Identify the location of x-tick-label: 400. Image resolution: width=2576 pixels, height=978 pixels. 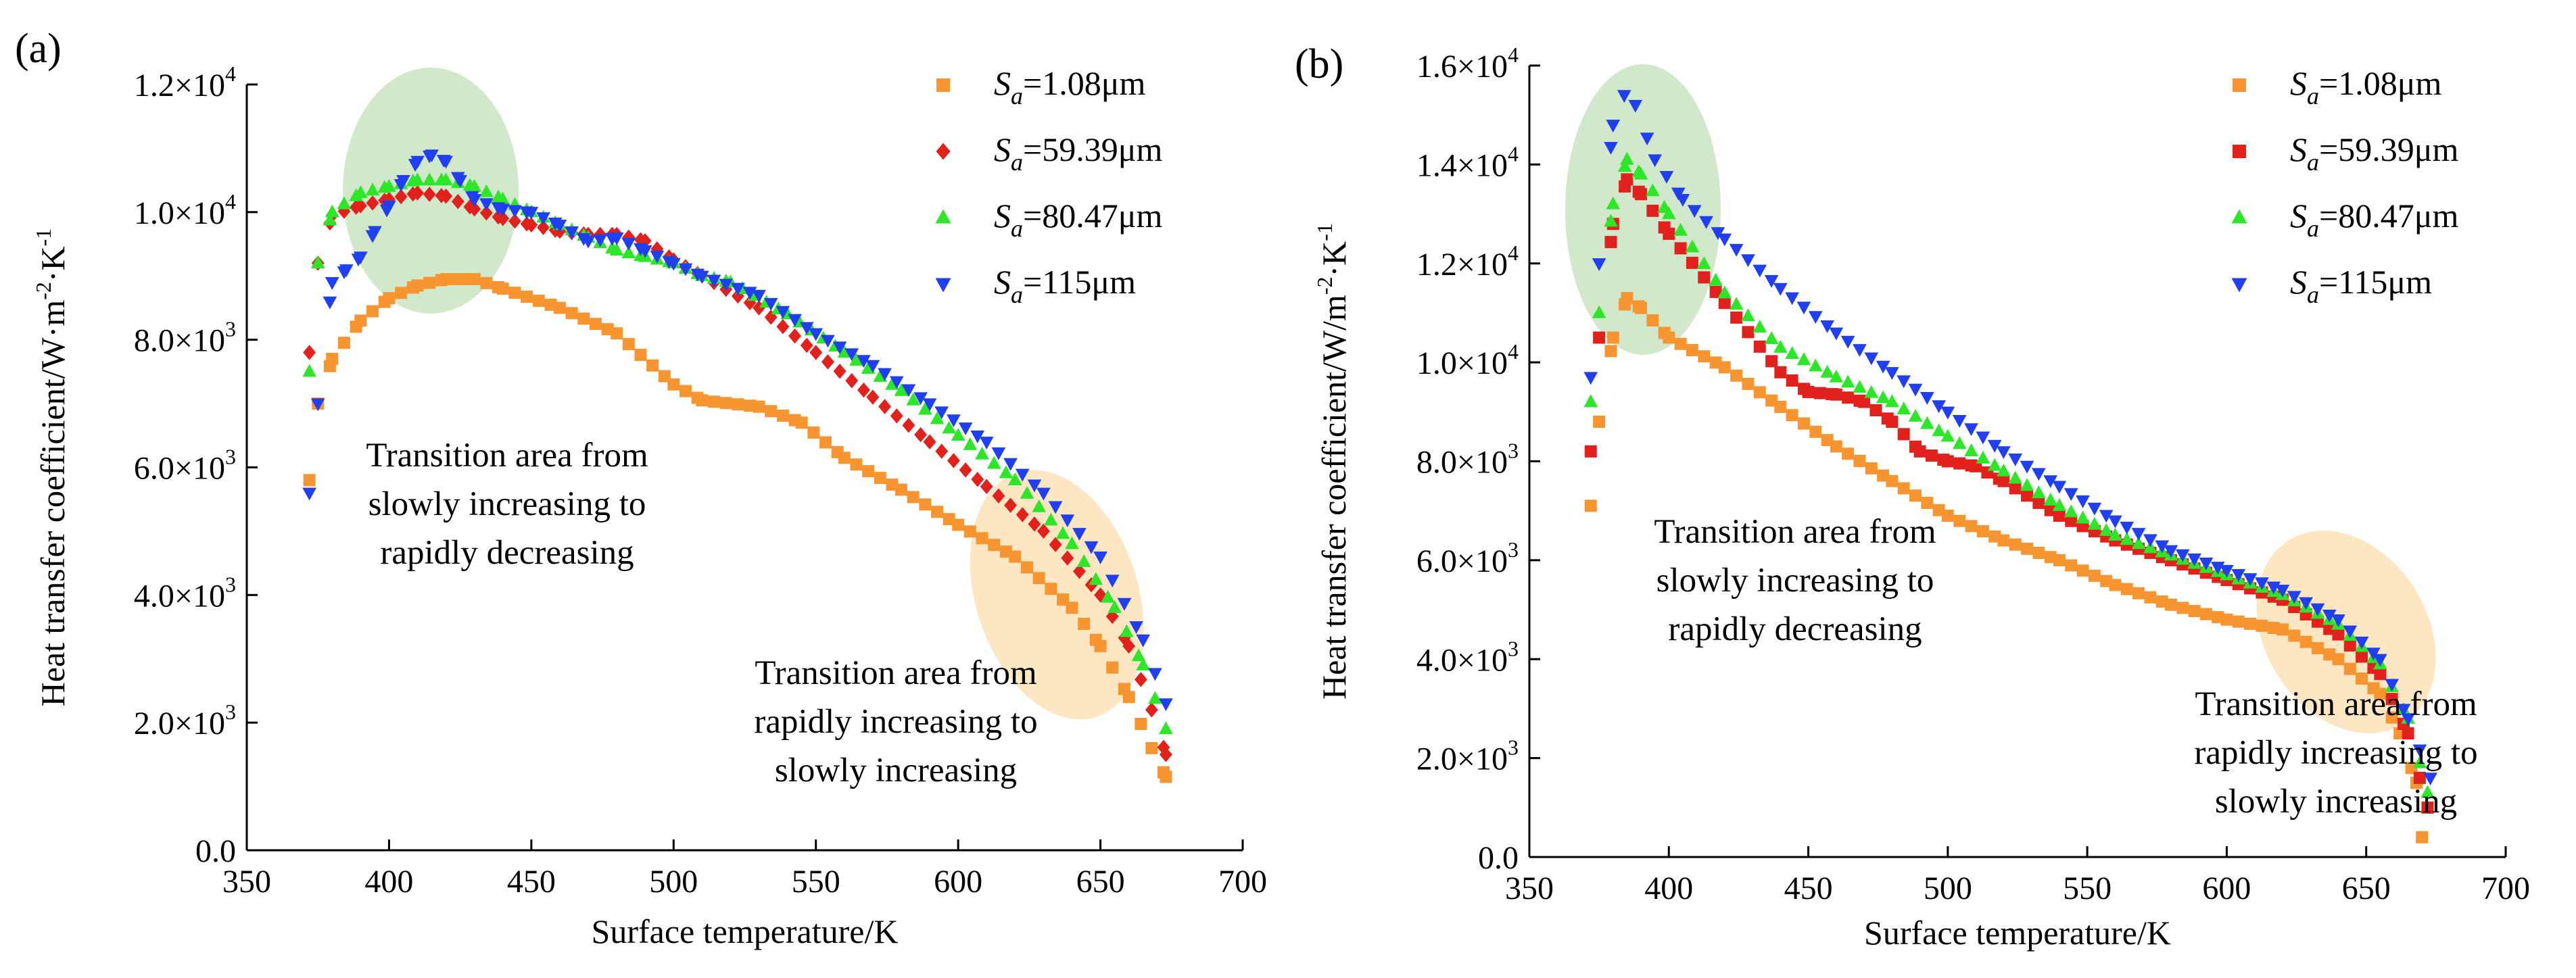
(1668, 888).